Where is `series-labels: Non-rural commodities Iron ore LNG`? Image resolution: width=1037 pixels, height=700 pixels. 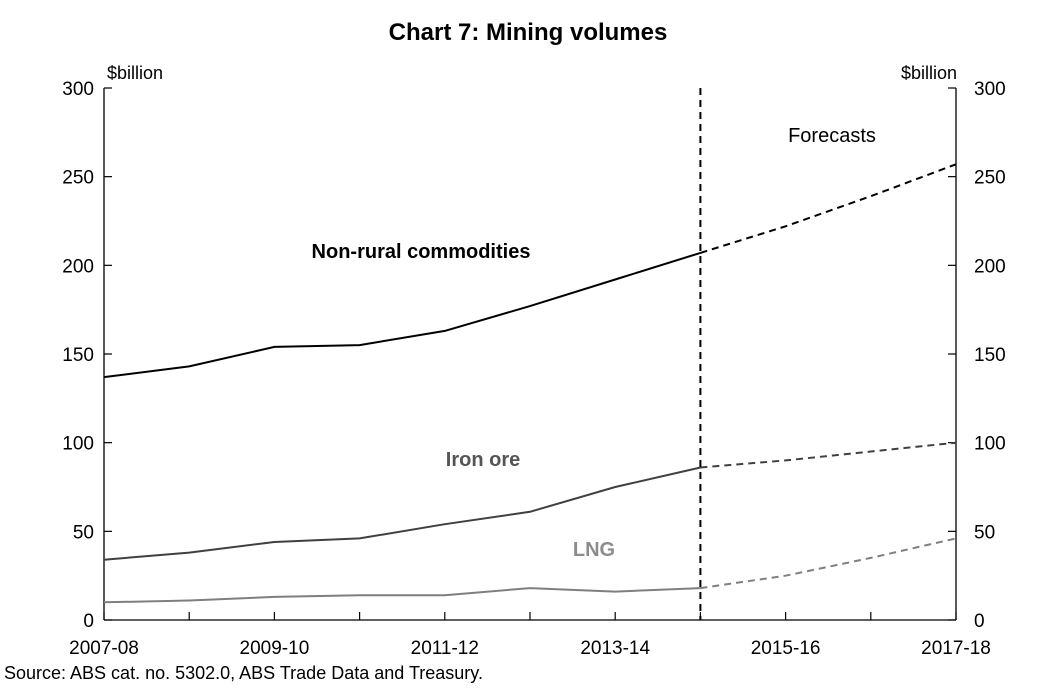 series-labels: Non-rural commodities Iron ore LNG is located at coordinates (464, 401).